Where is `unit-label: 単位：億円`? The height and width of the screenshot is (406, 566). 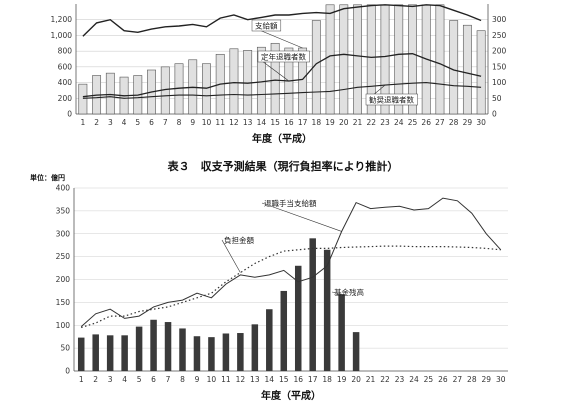 unit-label: 単位：億円 is located at coordinates (47, 177).